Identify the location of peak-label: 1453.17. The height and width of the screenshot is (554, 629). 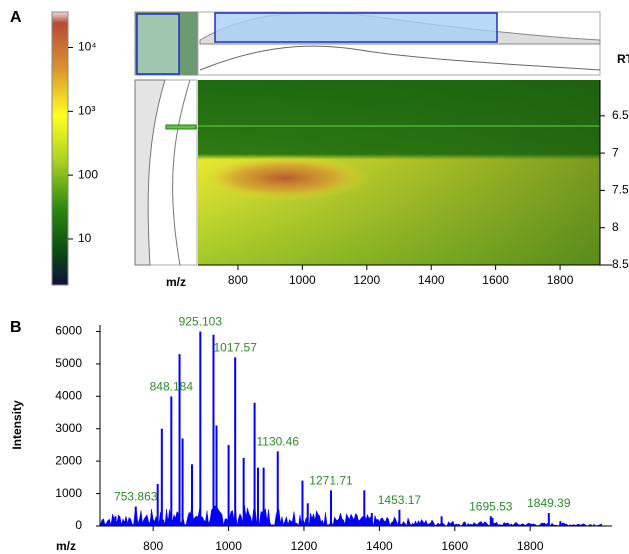
(400, 500).